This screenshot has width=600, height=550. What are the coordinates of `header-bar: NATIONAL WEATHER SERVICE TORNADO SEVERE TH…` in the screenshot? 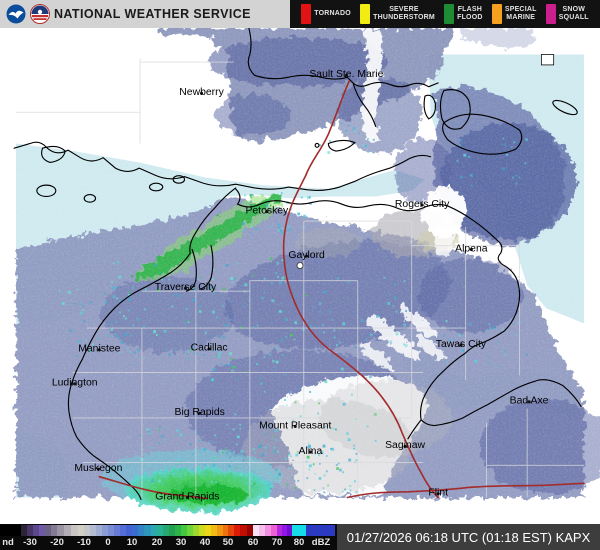 It's located at (300, 14).